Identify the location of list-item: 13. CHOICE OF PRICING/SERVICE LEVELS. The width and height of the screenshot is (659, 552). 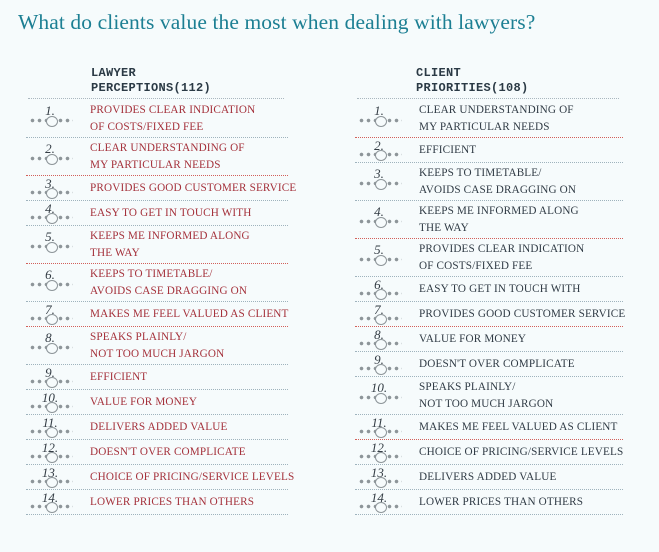
(160, 477).